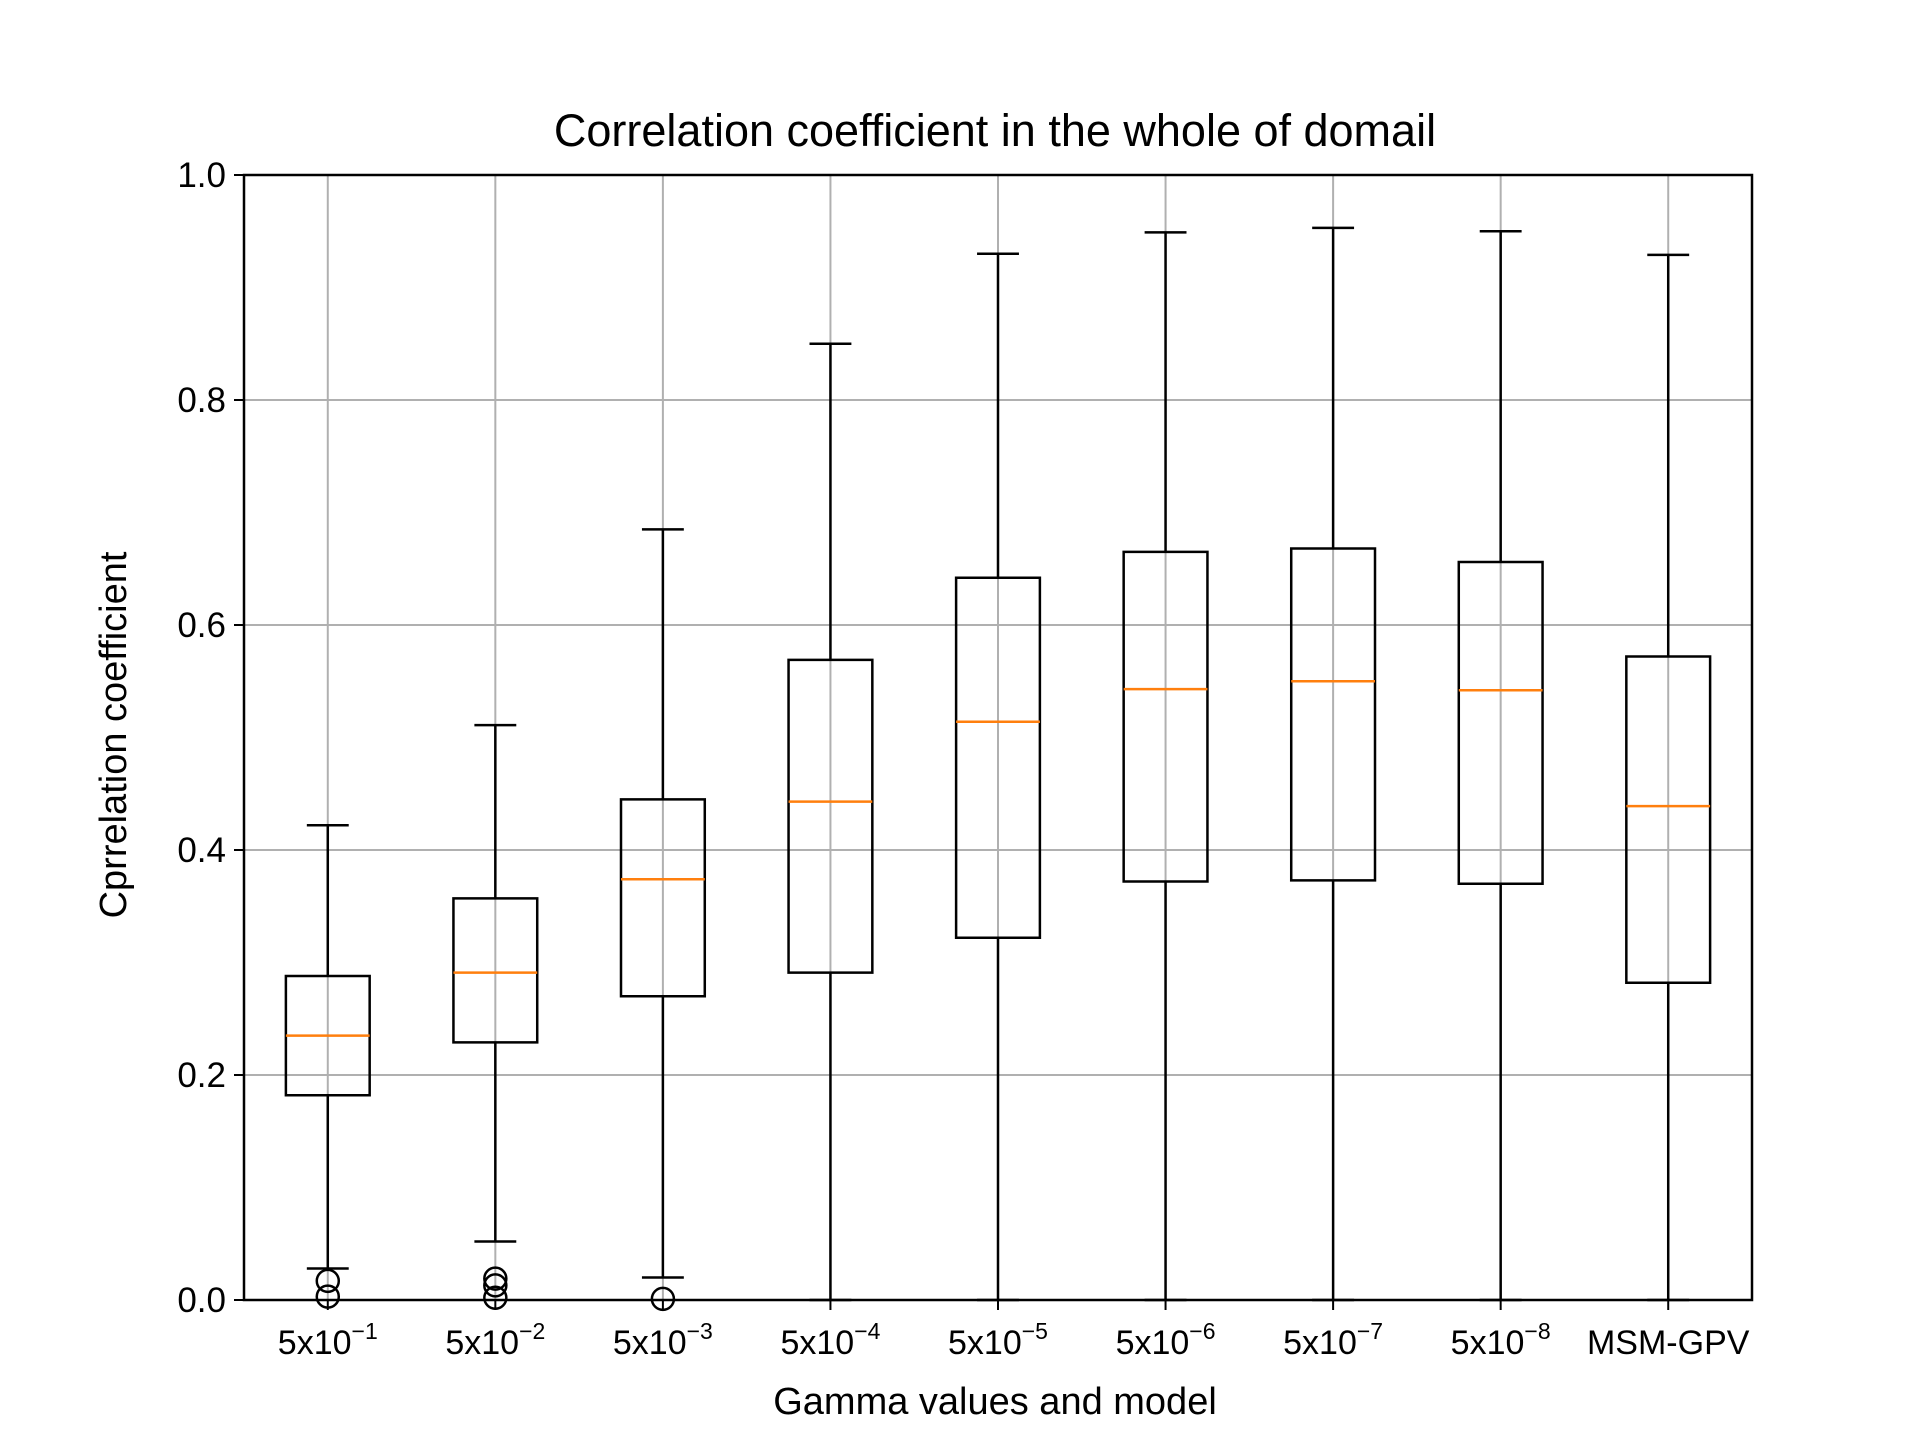 The width and height of the screenshot is (1920, 1440). What do you see at coordinates (201, 850) in the screenshot?
I see `y-tick-label: 0.4` at bounding box center [201, 850].